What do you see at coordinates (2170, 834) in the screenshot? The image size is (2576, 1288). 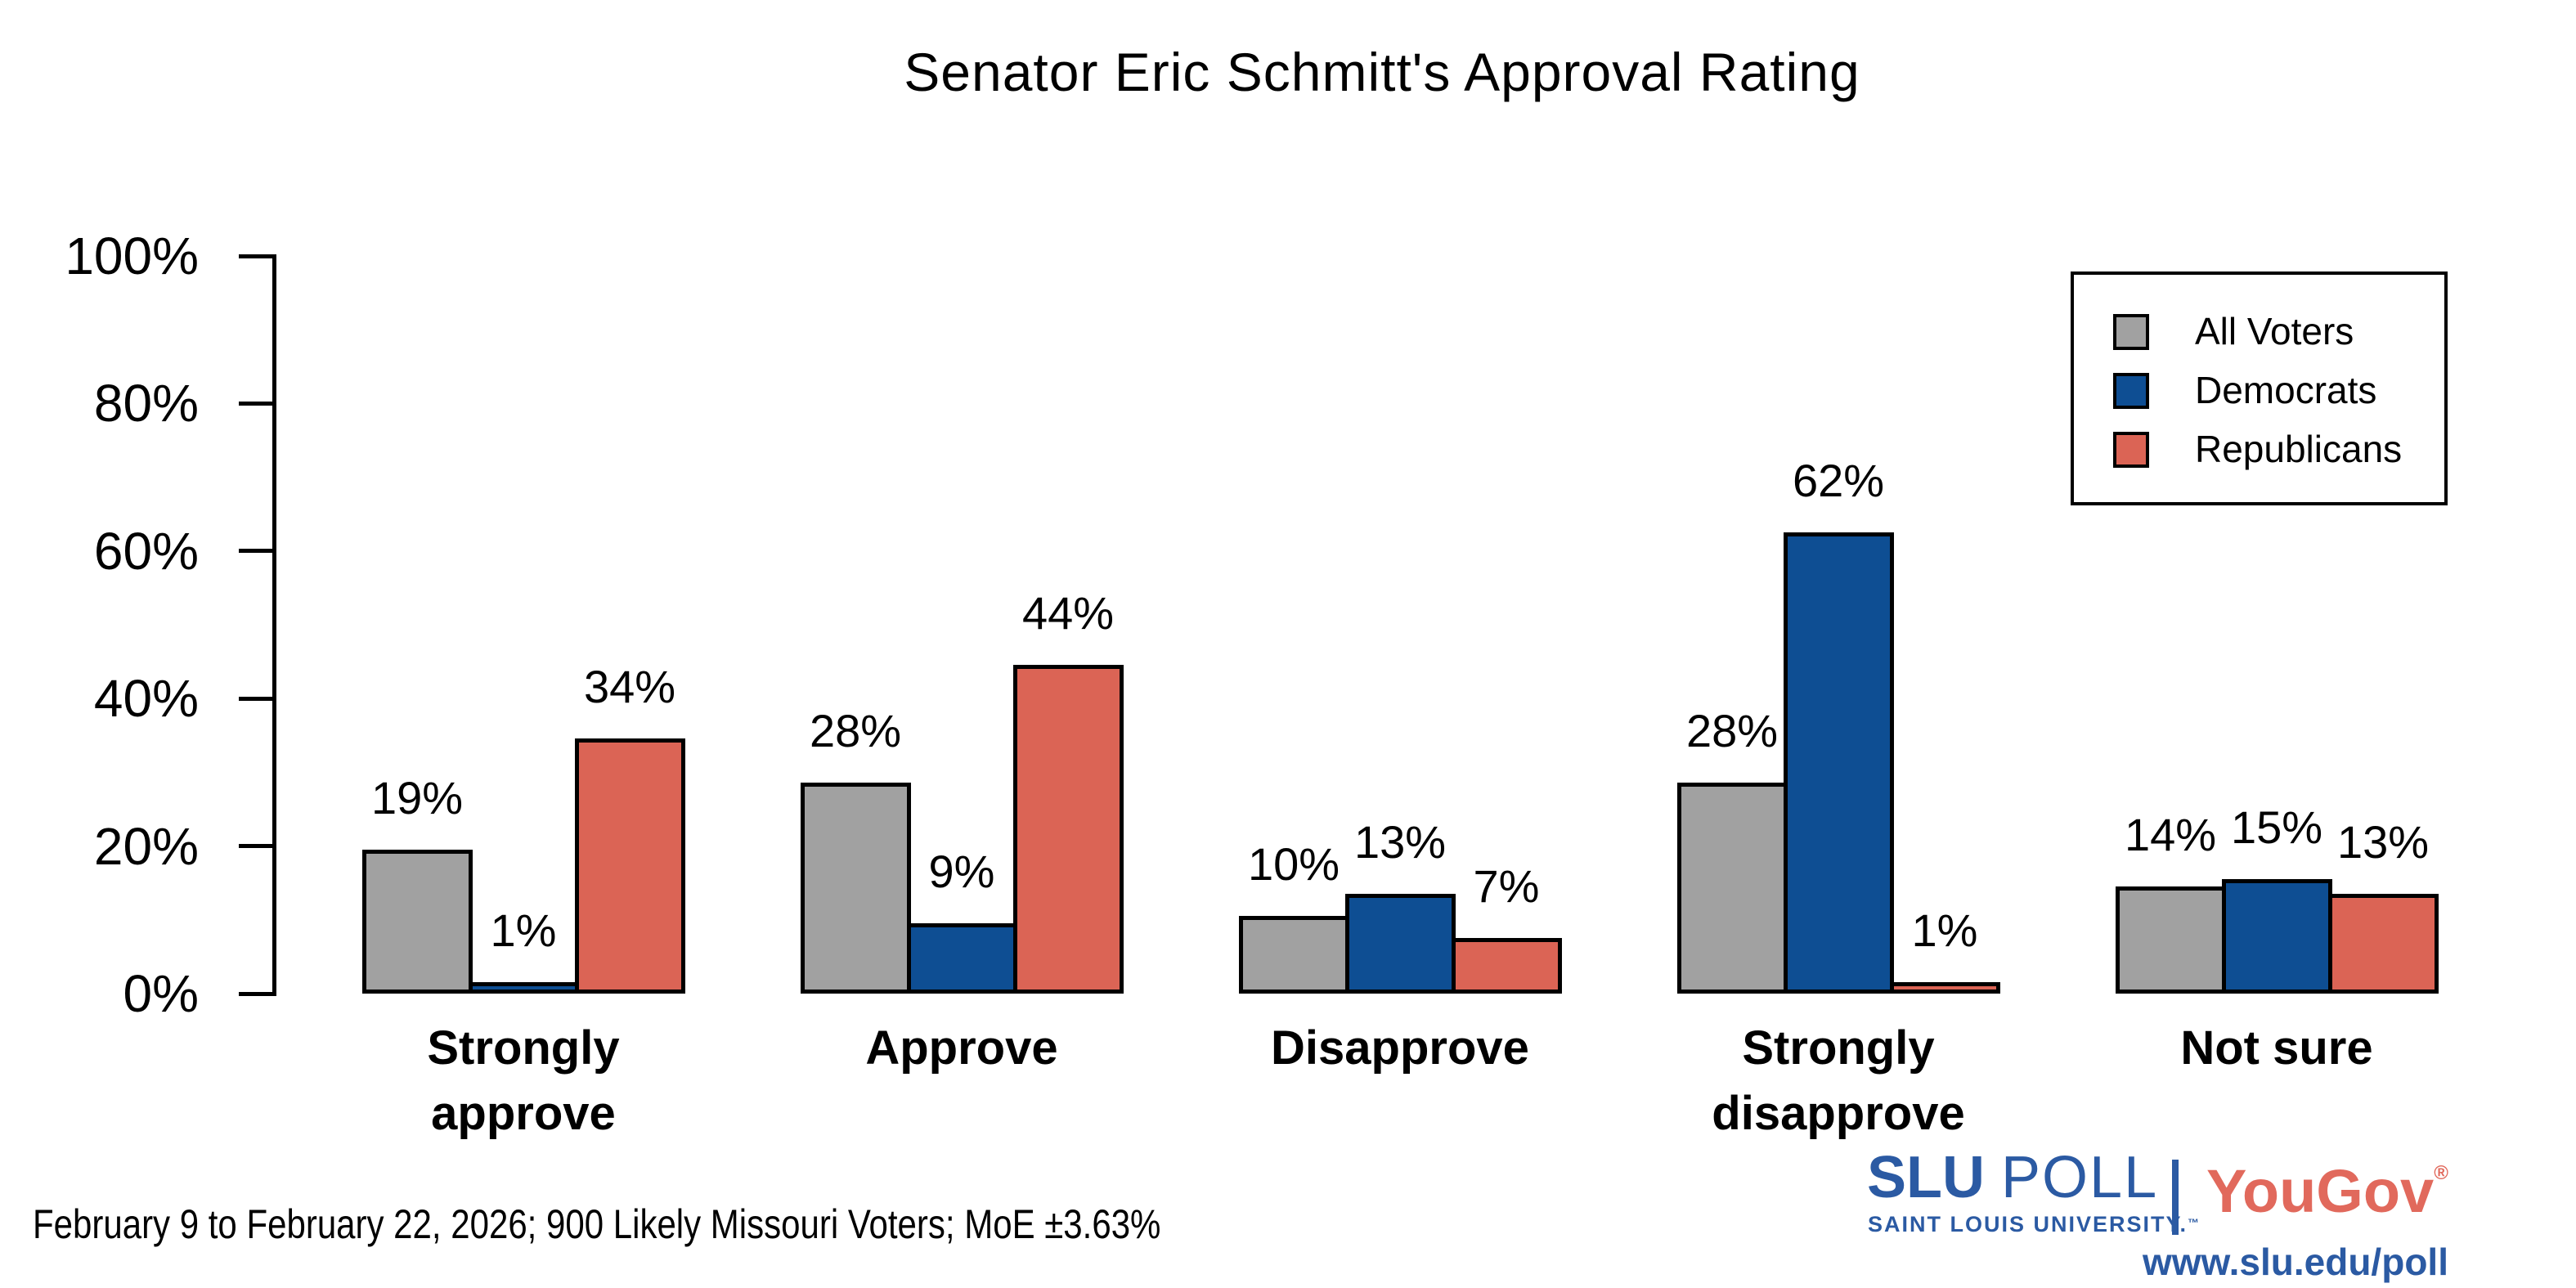 I see `bar-value-label: 14%` at bounding box center [2170, 834].